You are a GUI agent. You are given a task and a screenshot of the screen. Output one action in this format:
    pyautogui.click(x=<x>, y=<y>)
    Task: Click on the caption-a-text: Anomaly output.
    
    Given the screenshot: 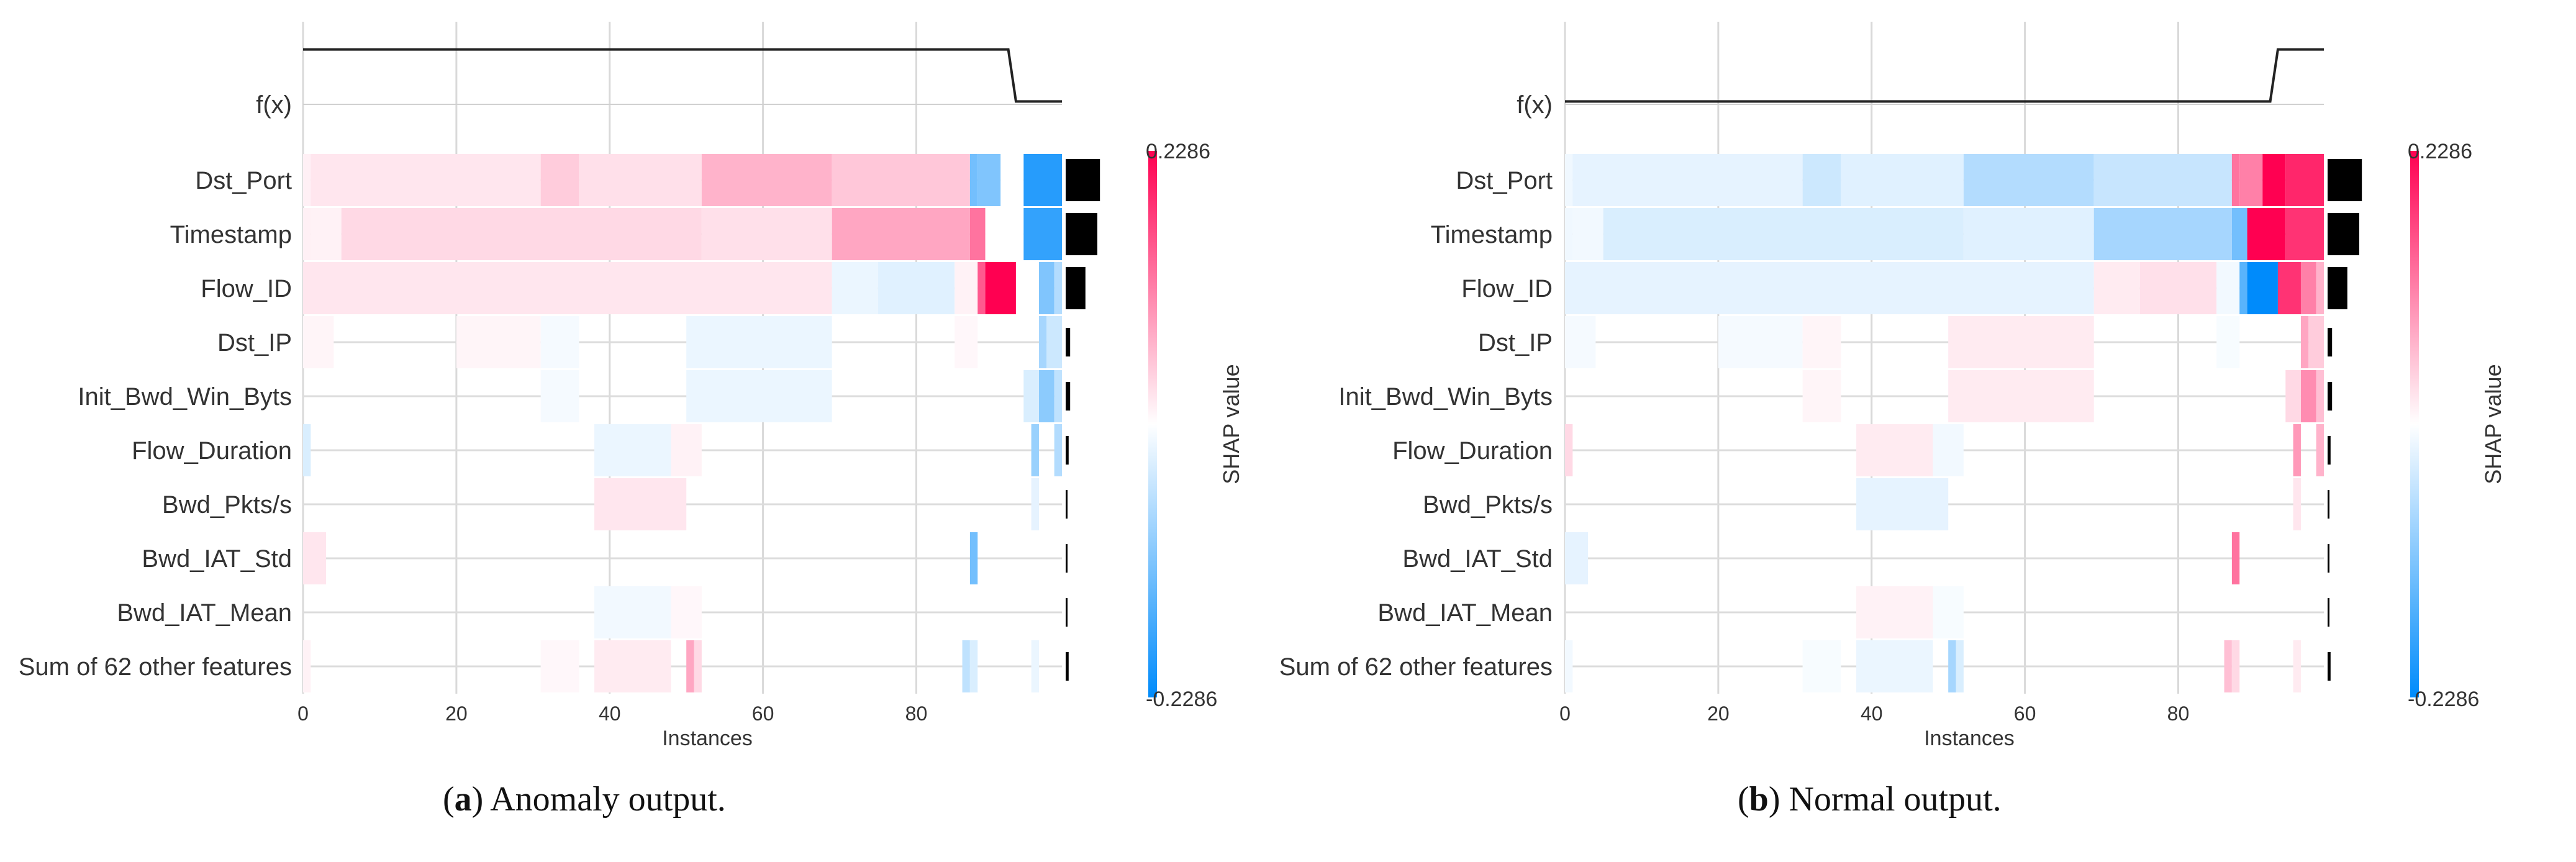 What is the action you would take?
    pyautogui.click(x=608, y=799)
    